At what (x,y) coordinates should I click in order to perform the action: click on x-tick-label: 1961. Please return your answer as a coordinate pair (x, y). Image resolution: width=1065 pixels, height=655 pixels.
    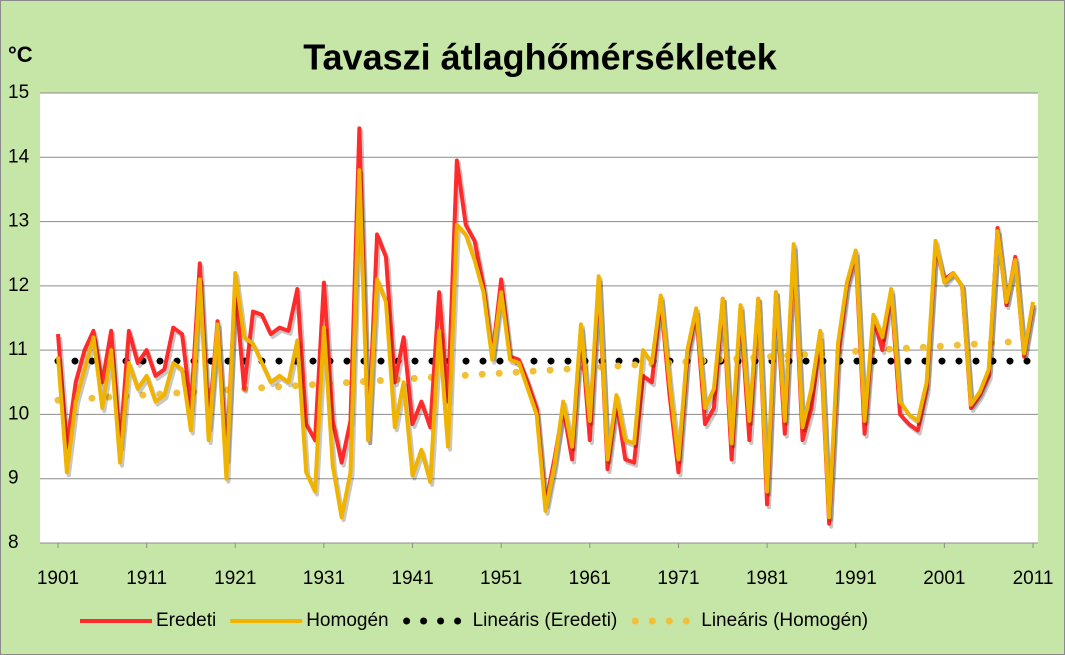
    Looking at the image, I should click on (590, 578).